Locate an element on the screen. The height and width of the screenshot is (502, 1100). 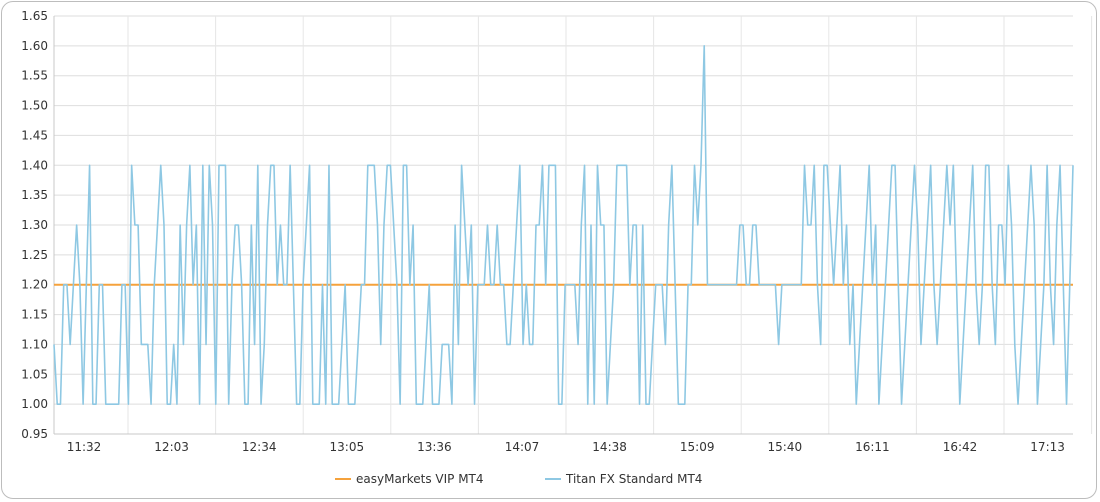
x-tick-label: 12:34 is located at coordinates (259, 447).